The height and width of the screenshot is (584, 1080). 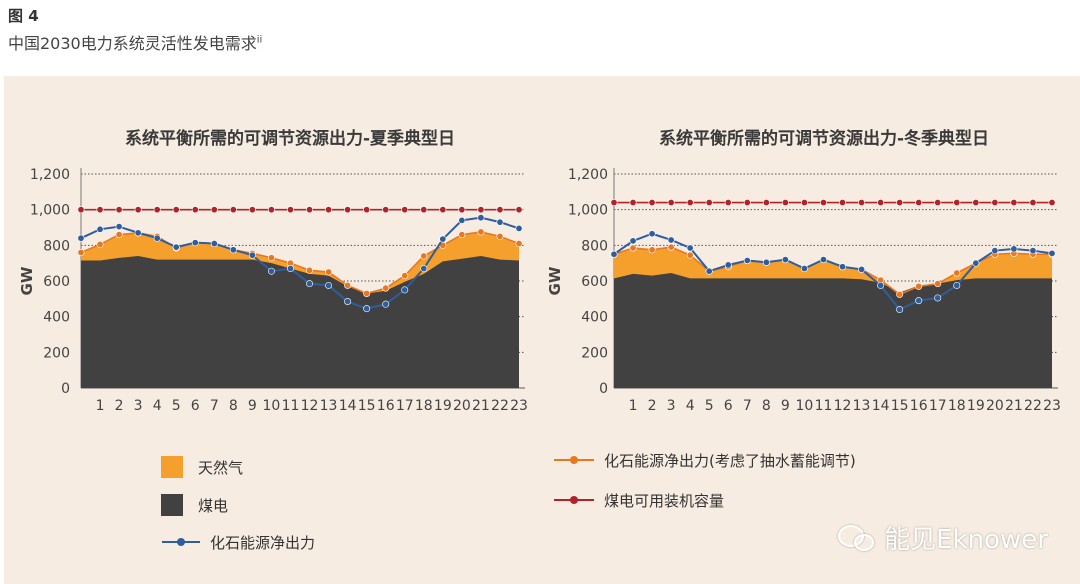 I want to click on chart2-xtick-label: 16, so click(x=919, y=406).